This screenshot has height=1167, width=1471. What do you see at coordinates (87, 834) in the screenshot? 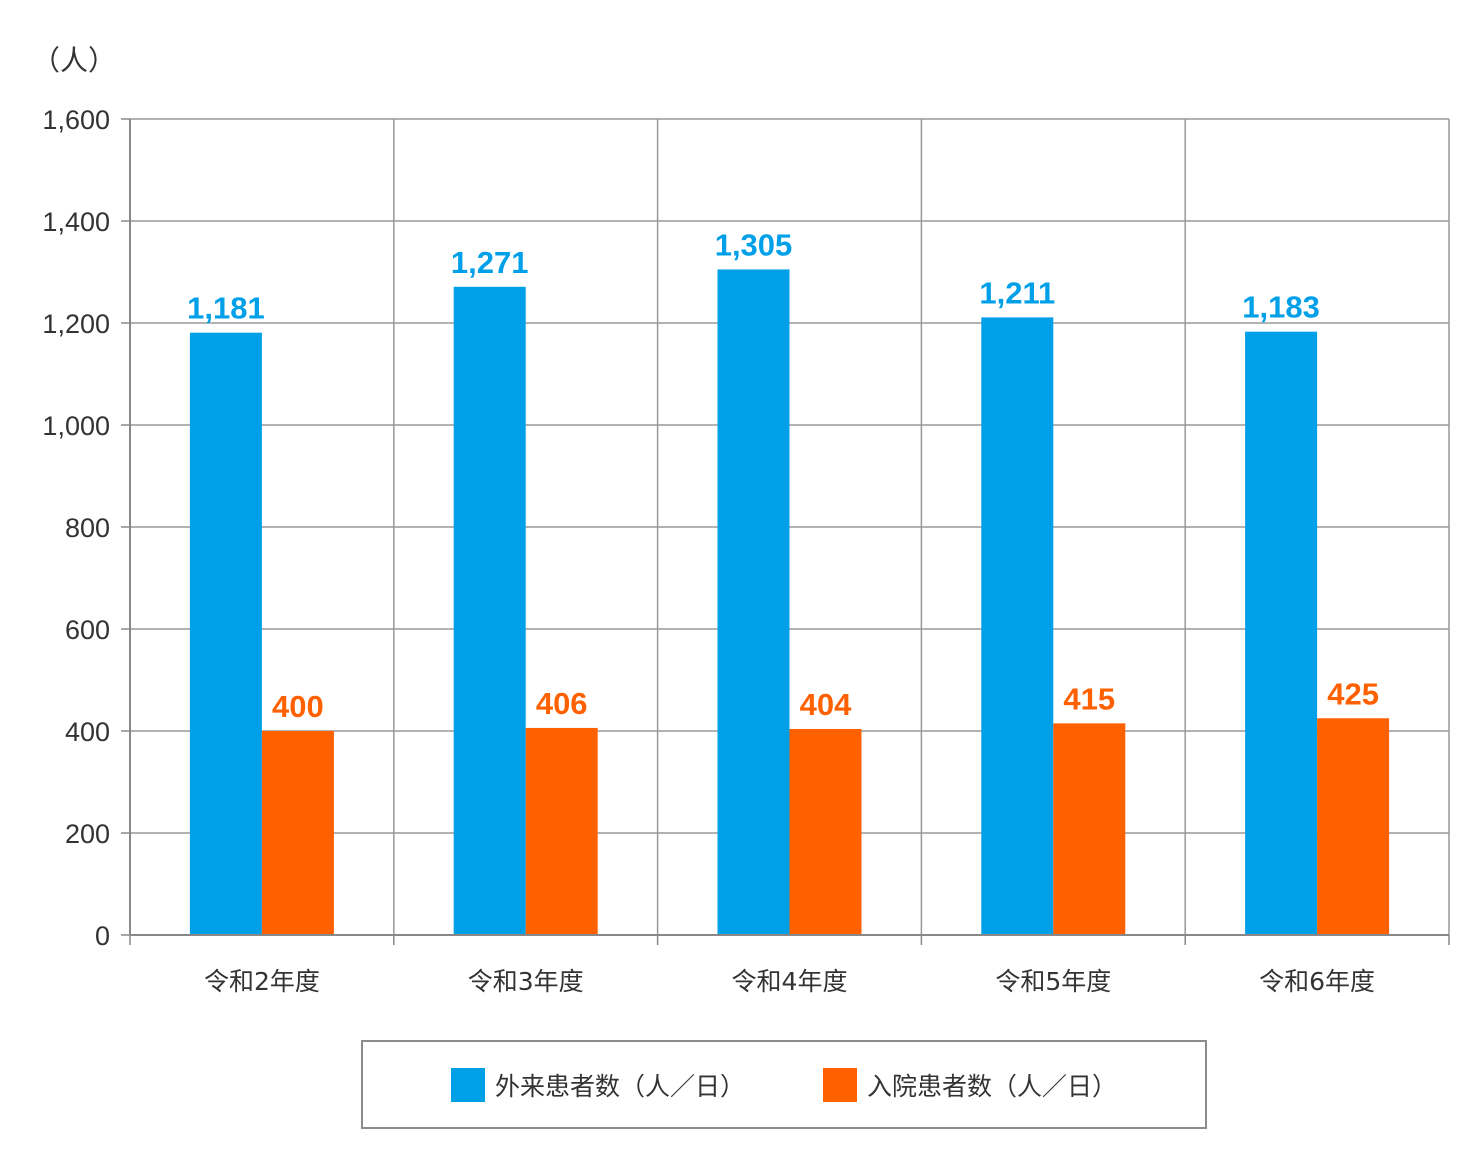
I see `y-tick-label: 200` at bounding box center [87, 834].